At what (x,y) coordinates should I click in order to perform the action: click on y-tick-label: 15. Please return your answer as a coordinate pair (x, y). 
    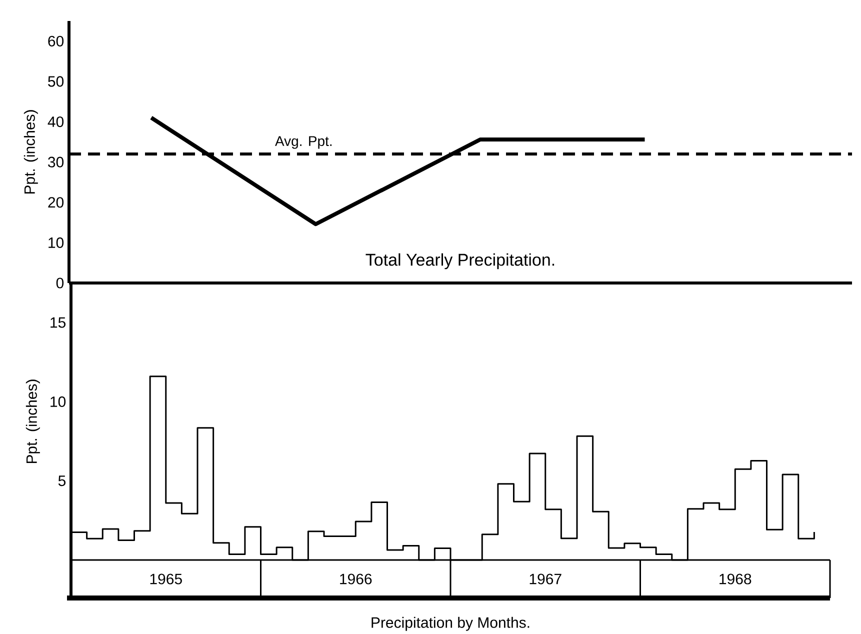
    Looking at the image, I should click on (58, 322).